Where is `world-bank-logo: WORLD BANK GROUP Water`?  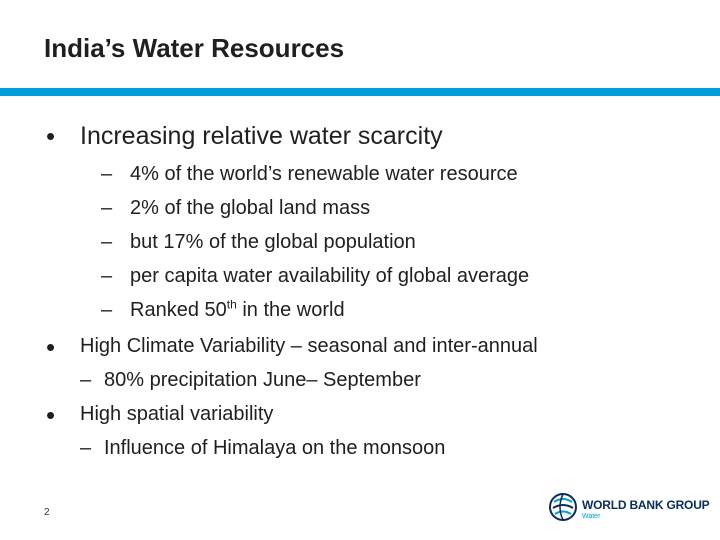
world-bank-logo: WORLD BANK GROUP Water is located at coordinates (629, 509).